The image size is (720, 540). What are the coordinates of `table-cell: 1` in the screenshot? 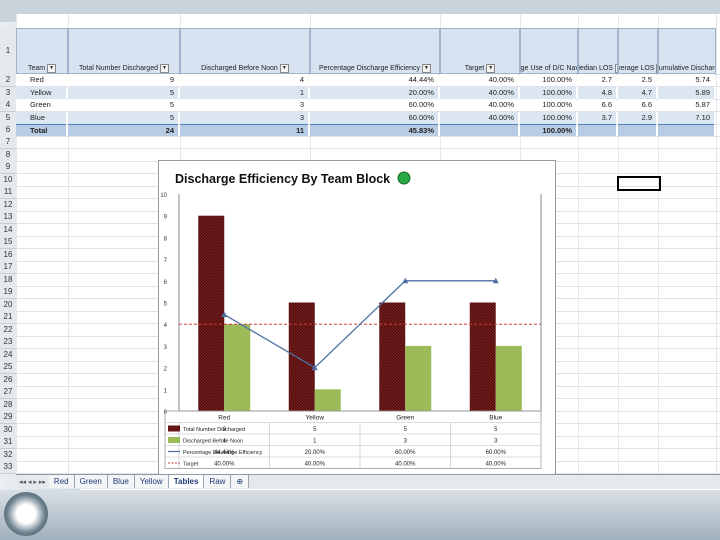 It's located at (244, 93).